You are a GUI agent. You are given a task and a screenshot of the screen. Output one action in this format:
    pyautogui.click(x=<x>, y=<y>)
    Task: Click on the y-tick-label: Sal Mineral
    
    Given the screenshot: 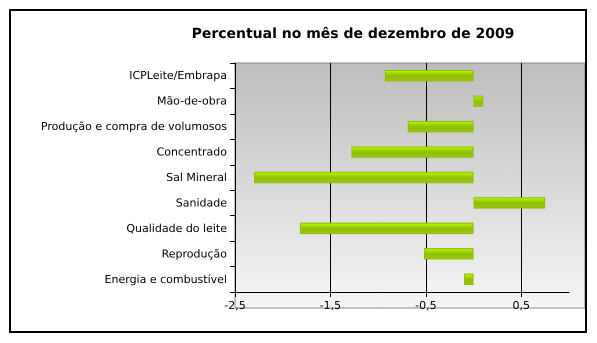 What is the action you would take?
    pyautogui.click(x=196, y=177)
    